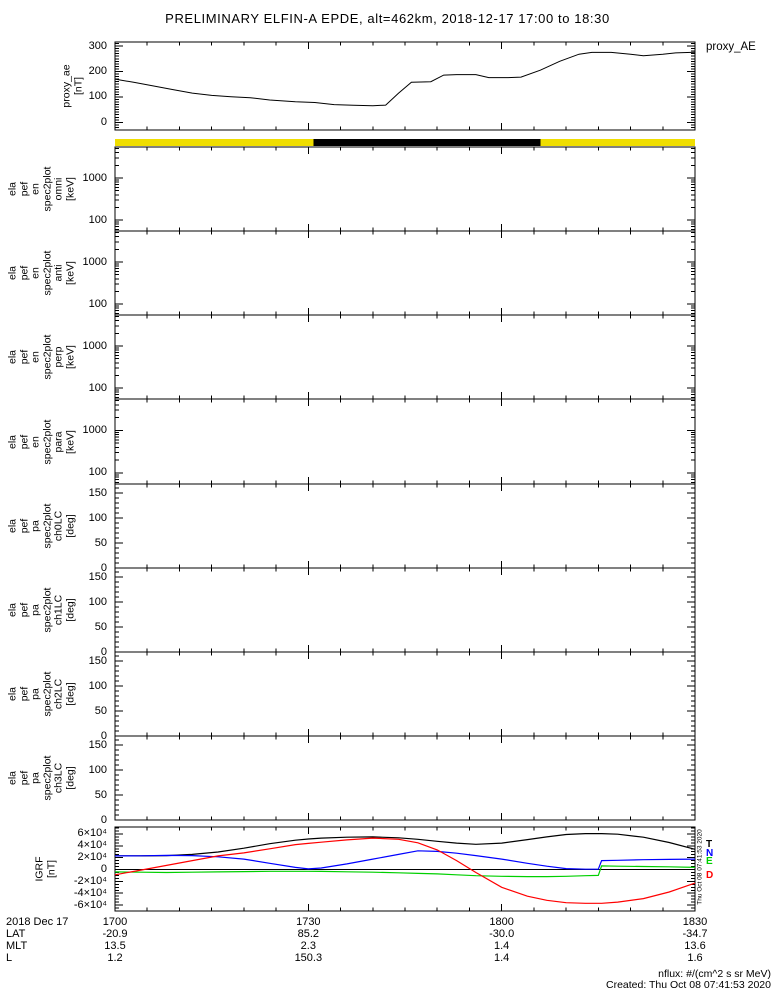 The image size is (775, 1000). I want to click on y-tick-label-igrf: 4×10⁴, so click(92, 845).